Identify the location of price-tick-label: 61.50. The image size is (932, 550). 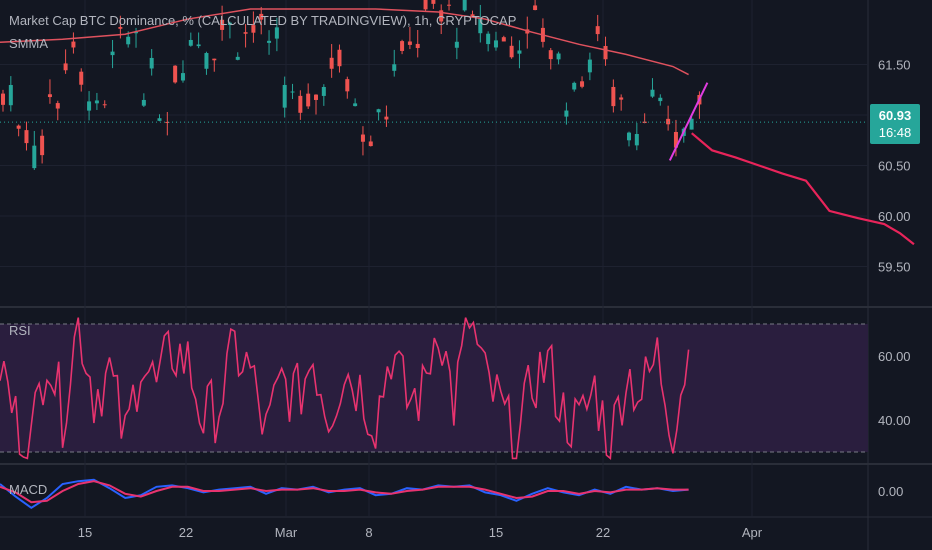
(894, 65).